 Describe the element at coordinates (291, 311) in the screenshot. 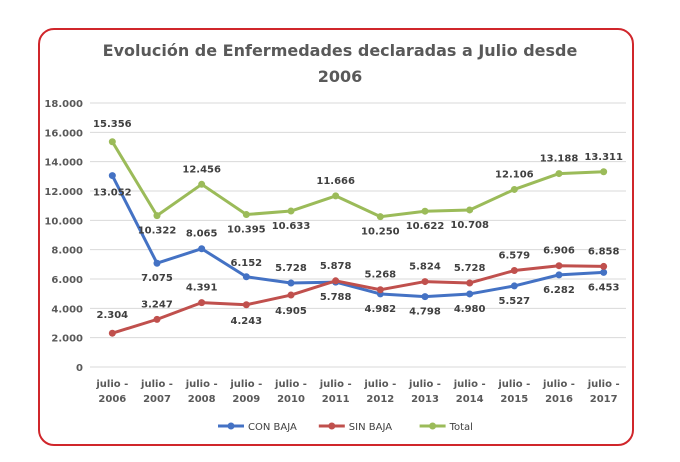

I see `data-label-sin-baja: 4.905` at that location.